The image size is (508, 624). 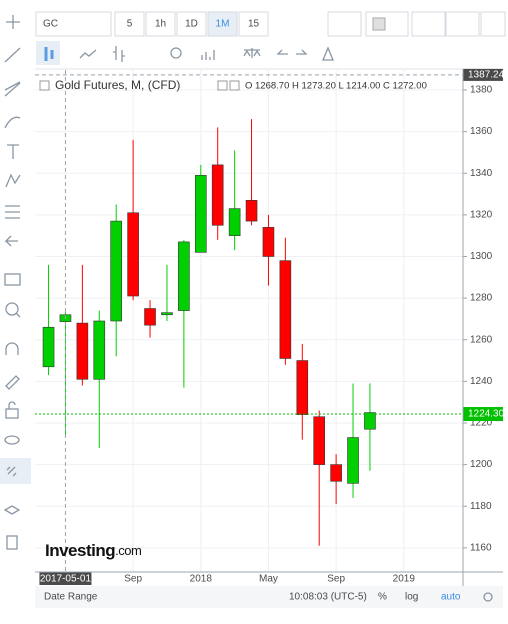 What do you see at coordinates (451, 597) in the screenshot?
I see `auto-toggle: auto` at bounding box center [451, 597].